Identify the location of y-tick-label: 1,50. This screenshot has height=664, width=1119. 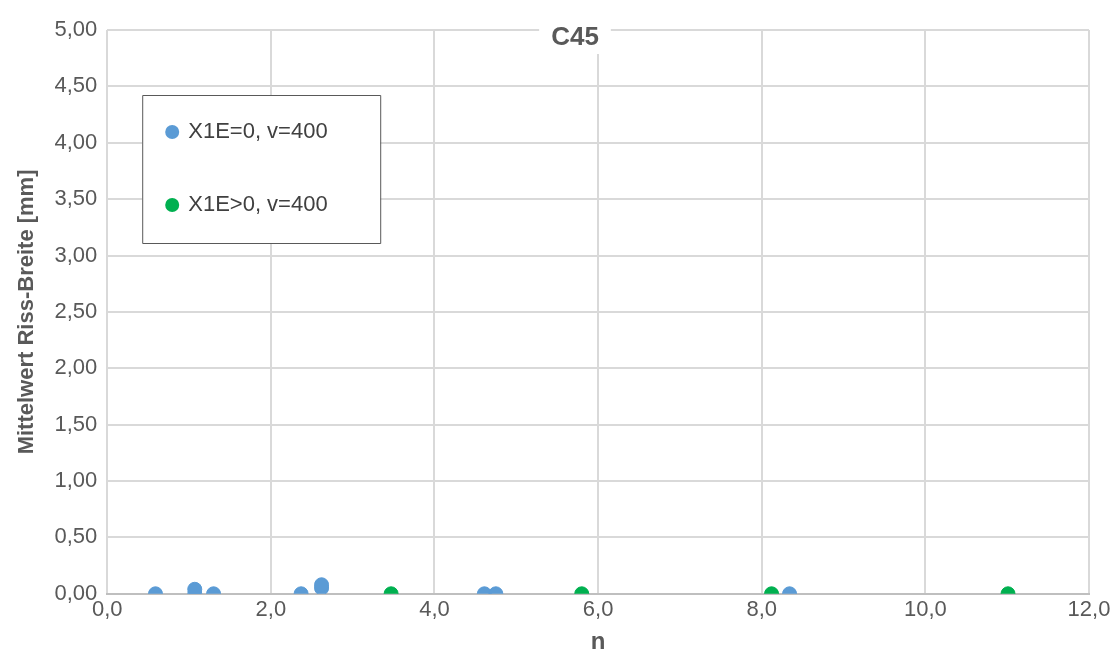
(76, 423).